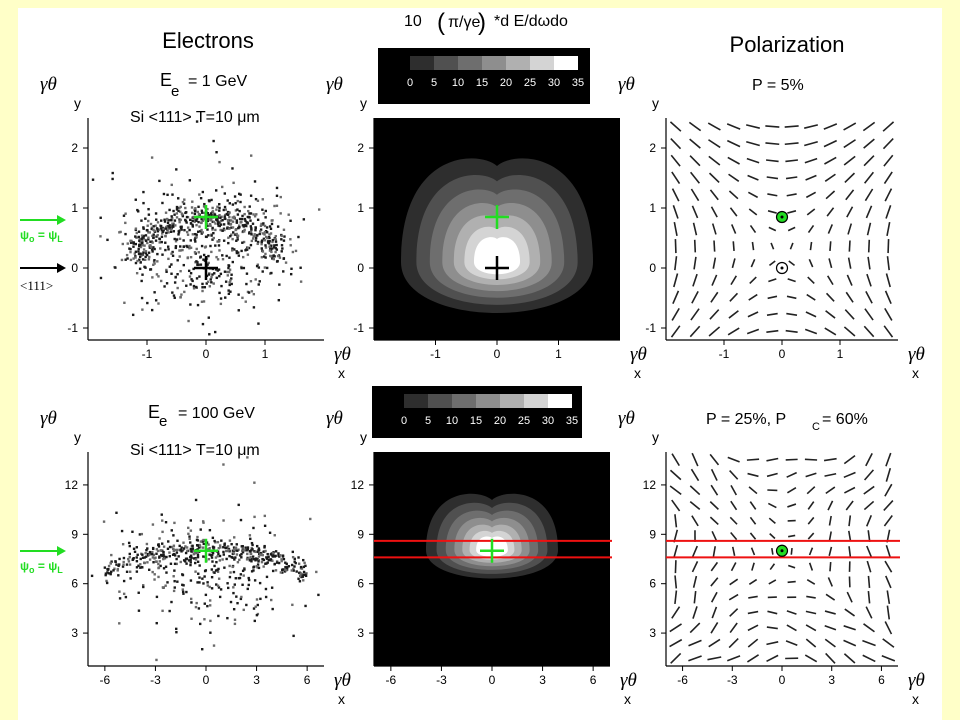 The width and height of the screenshot is (960, 720). Describe the element at coordinates (358, 485) in the screenshot. I see `y-tick-label: 12` at that location.